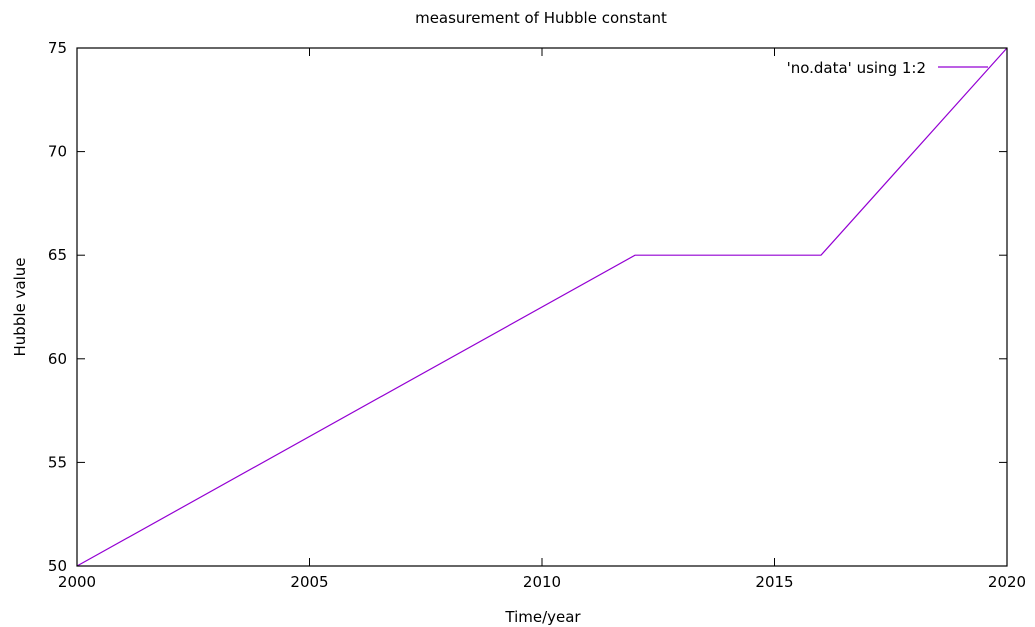 The width and height of the screenshot is (1035, 627). What do you see at coordinates (57, 359) in the screenshot?
I see `y-tick-label: 60` at bounding box center [57, 359].